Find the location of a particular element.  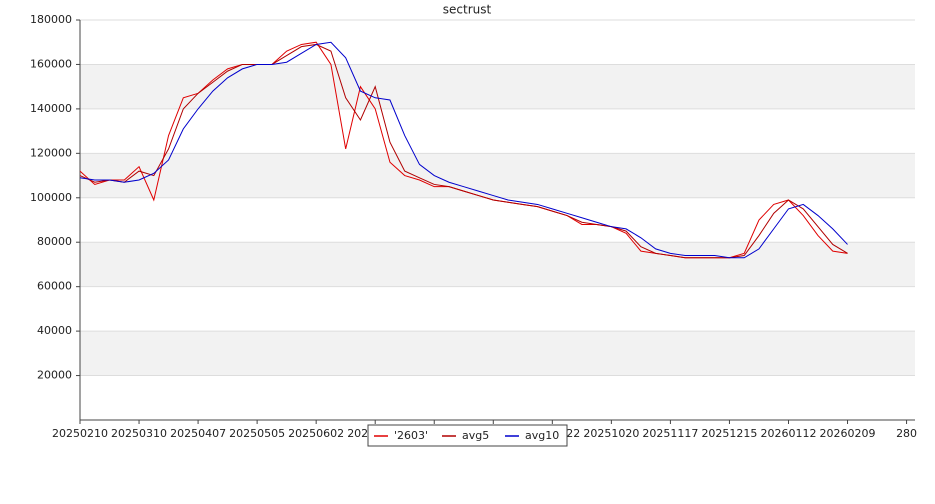

legend-label: avg10 is located at coordinates (542, 435).